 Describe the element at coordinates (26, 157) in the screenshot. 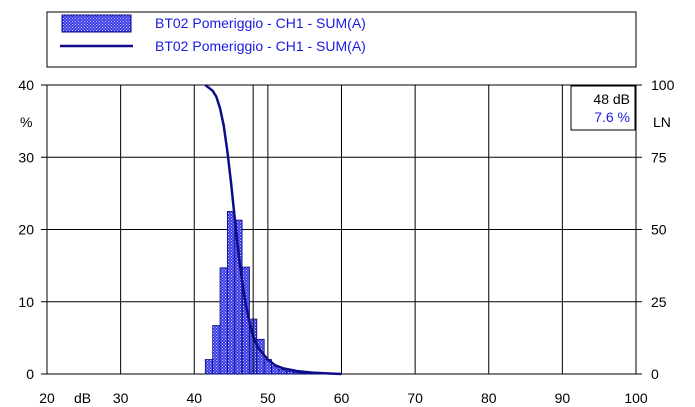

I see `y-left-tick-label: 30` at that location.